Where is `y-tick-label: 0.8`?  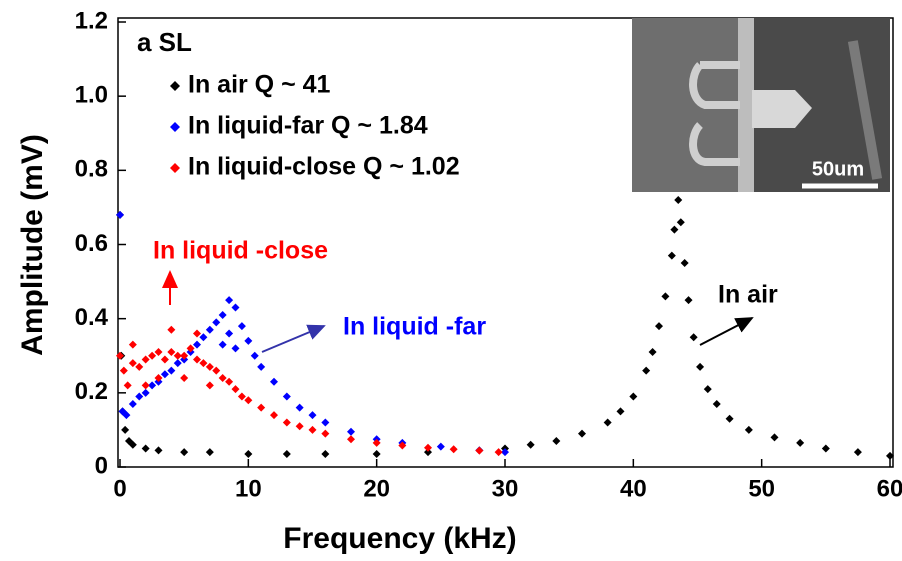
y-tick-label: 0.8 is located at coordinates (91, 169).